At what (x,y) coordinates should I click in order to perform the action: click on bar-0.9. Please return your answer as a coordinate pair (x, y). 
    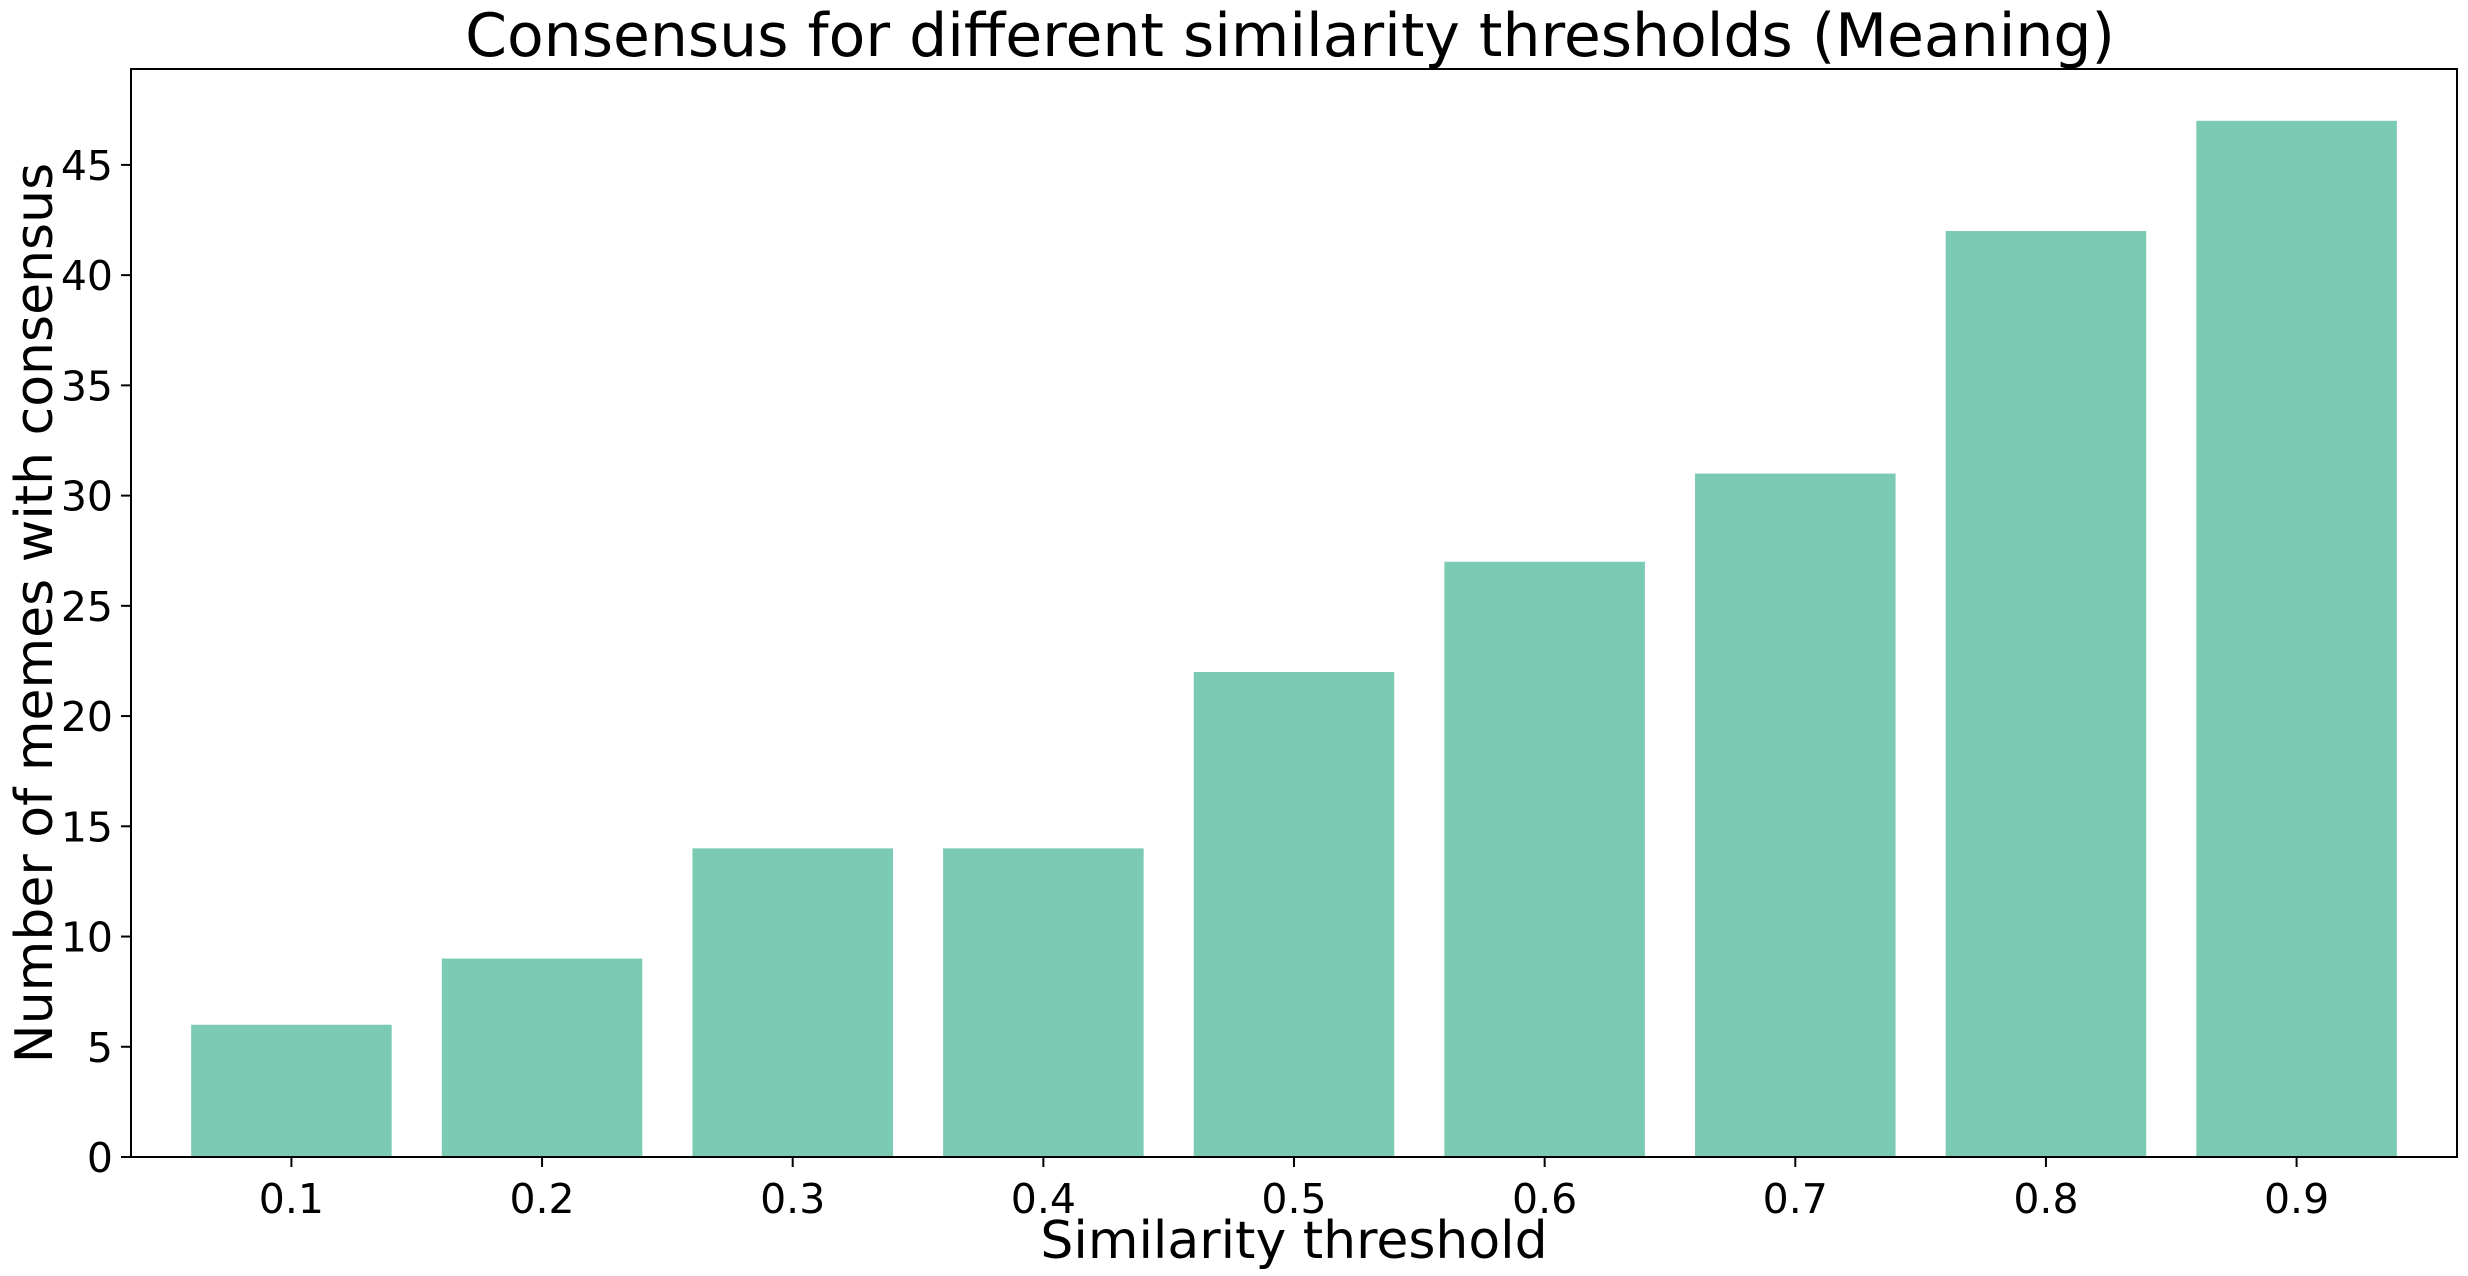
    Looking at the image, I should click on (2296, 638).